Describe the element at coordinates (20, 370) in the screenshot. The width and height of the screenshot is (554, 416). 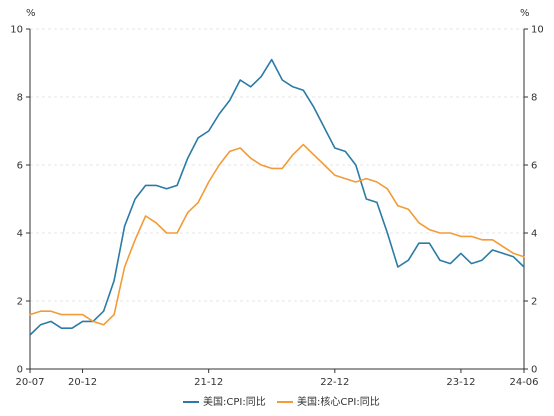
I see `y-tick-label-left: 0` at that location.